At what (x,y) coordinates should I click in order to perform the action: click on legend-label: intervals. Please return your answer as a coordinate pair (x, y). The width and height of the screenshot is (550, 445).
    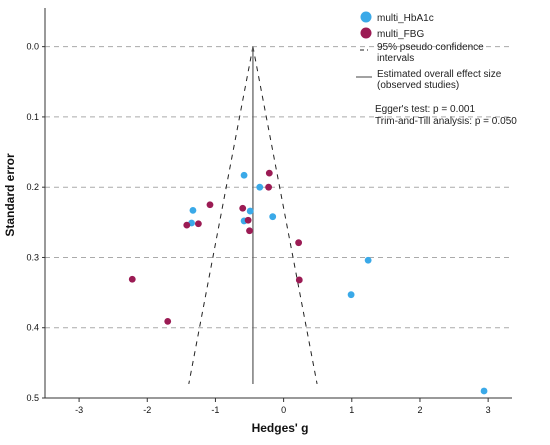
    Looking at the image, I should click on (395, 58).